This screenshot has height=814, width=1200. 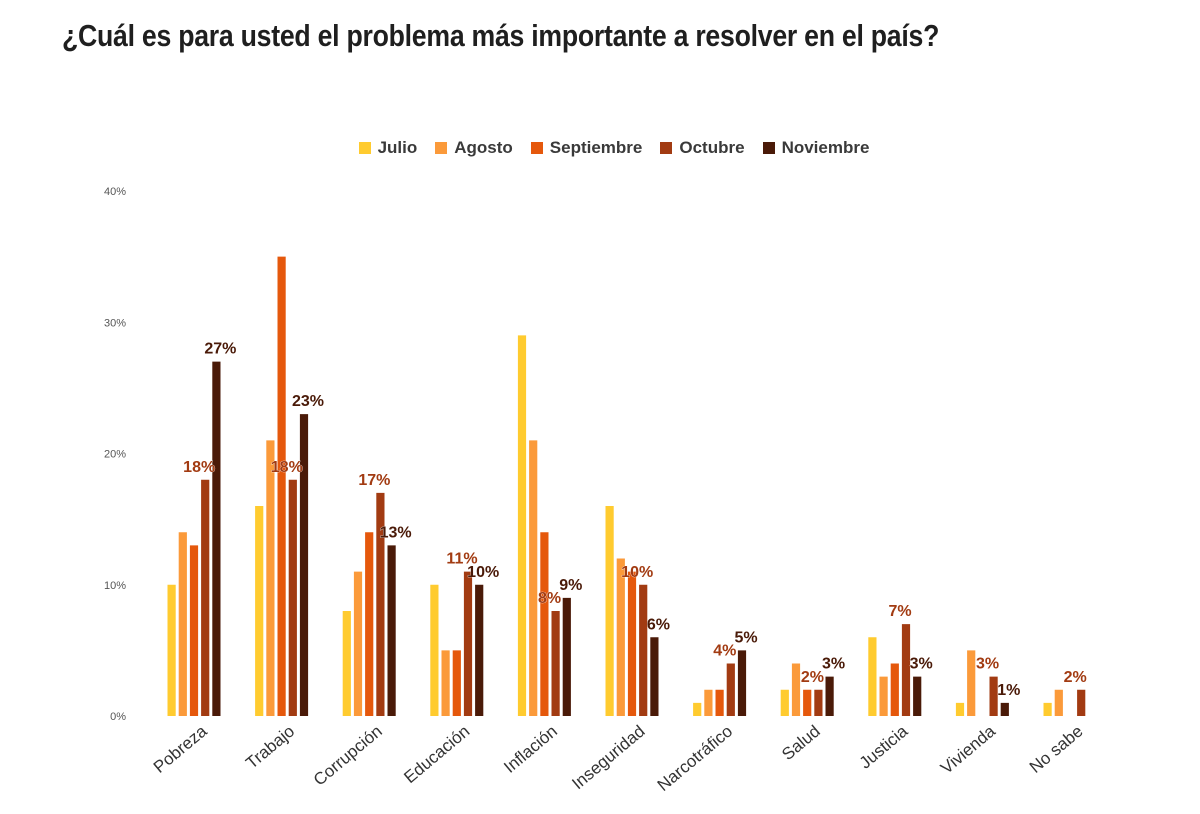 I want to click on legend-item-julio: Julio, so click(x=387, y=148).